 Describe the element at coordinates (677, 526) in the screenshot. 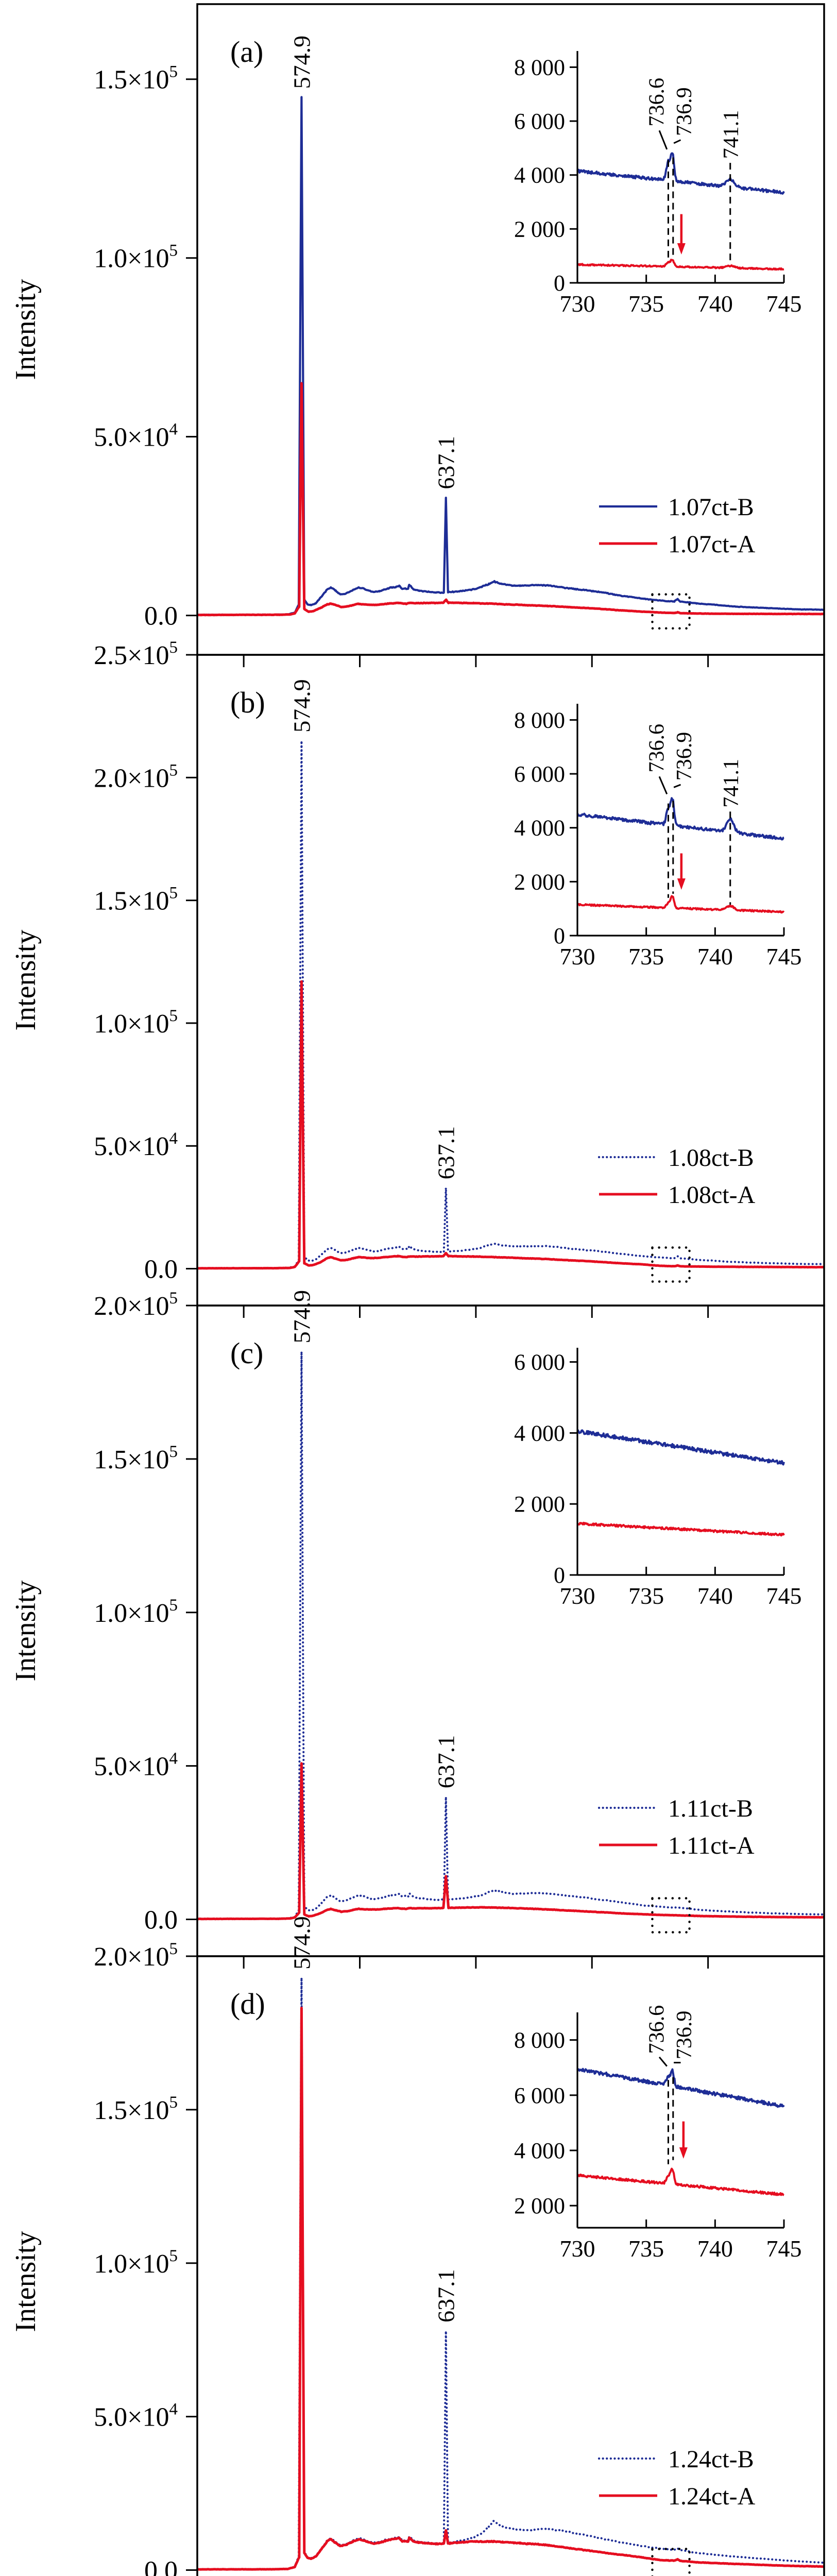

I see `legend: 1.07ct-B 1.07ct-A` at that location.